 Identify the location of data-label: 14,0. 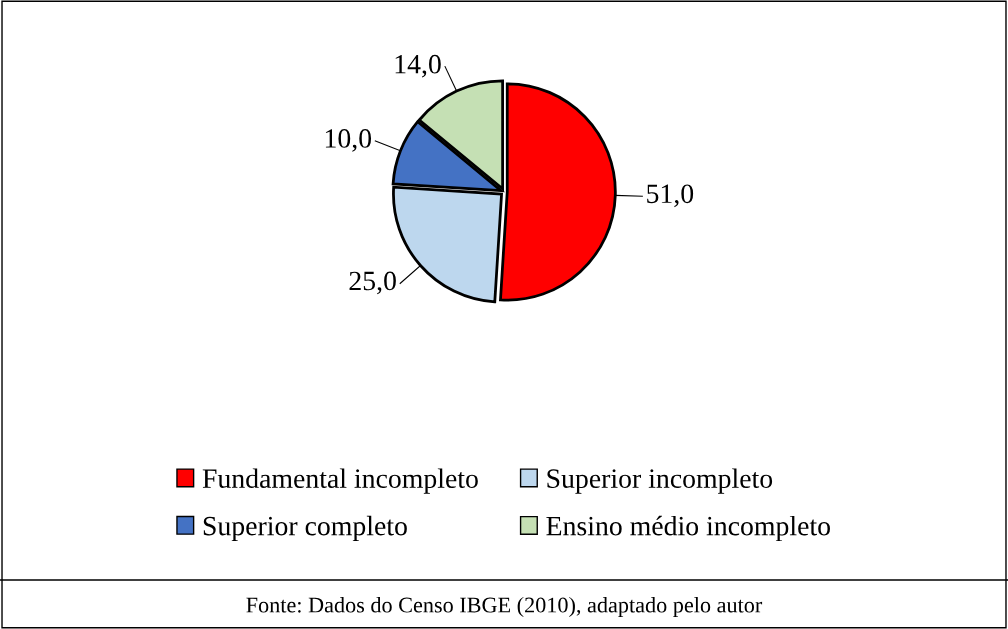
(418, 66).